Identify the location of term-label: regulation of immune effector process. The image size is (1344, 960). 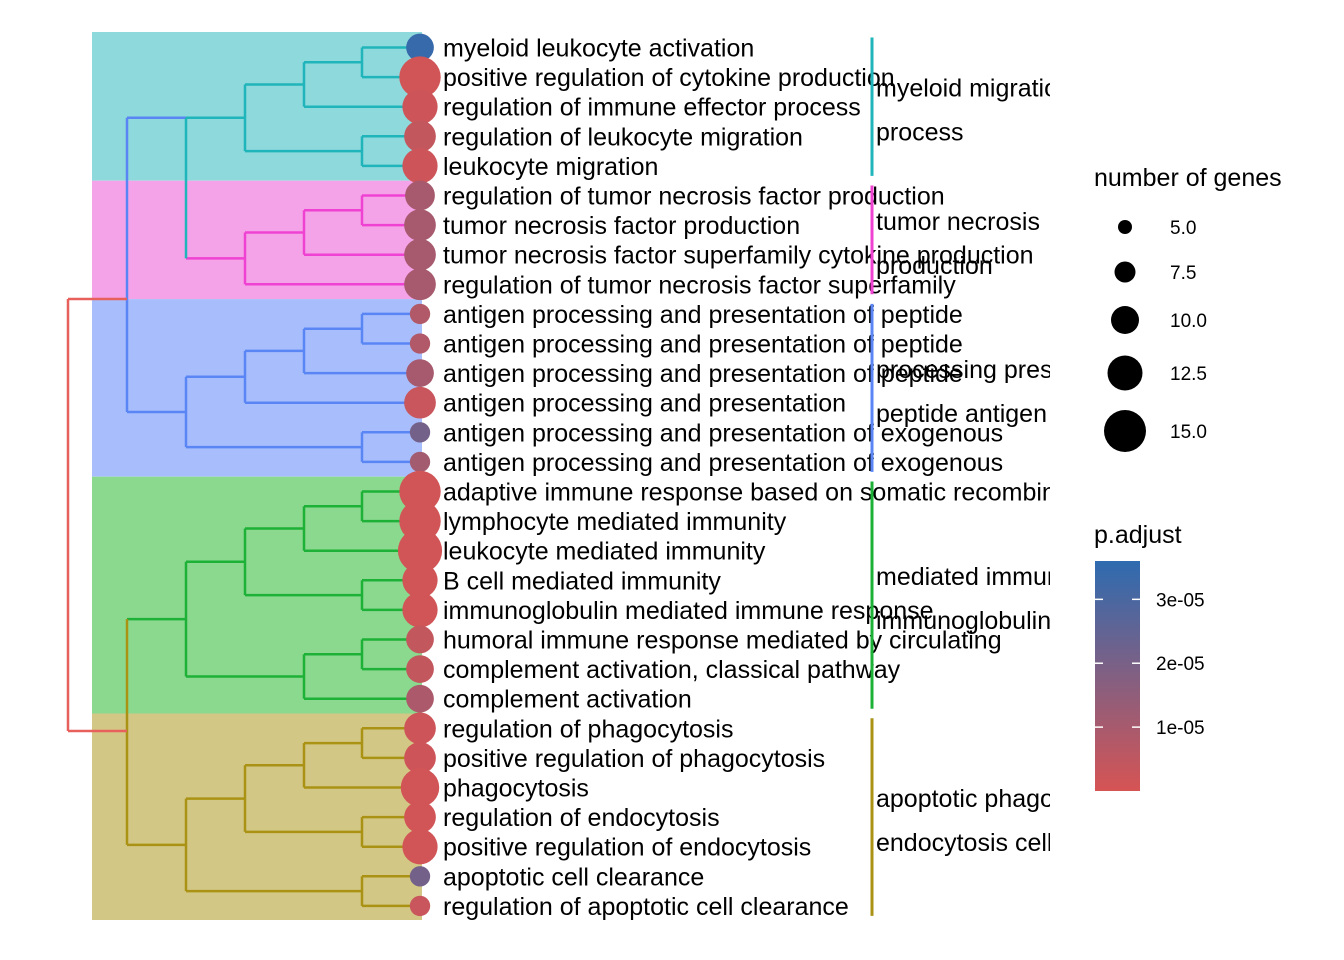
(652, 108).